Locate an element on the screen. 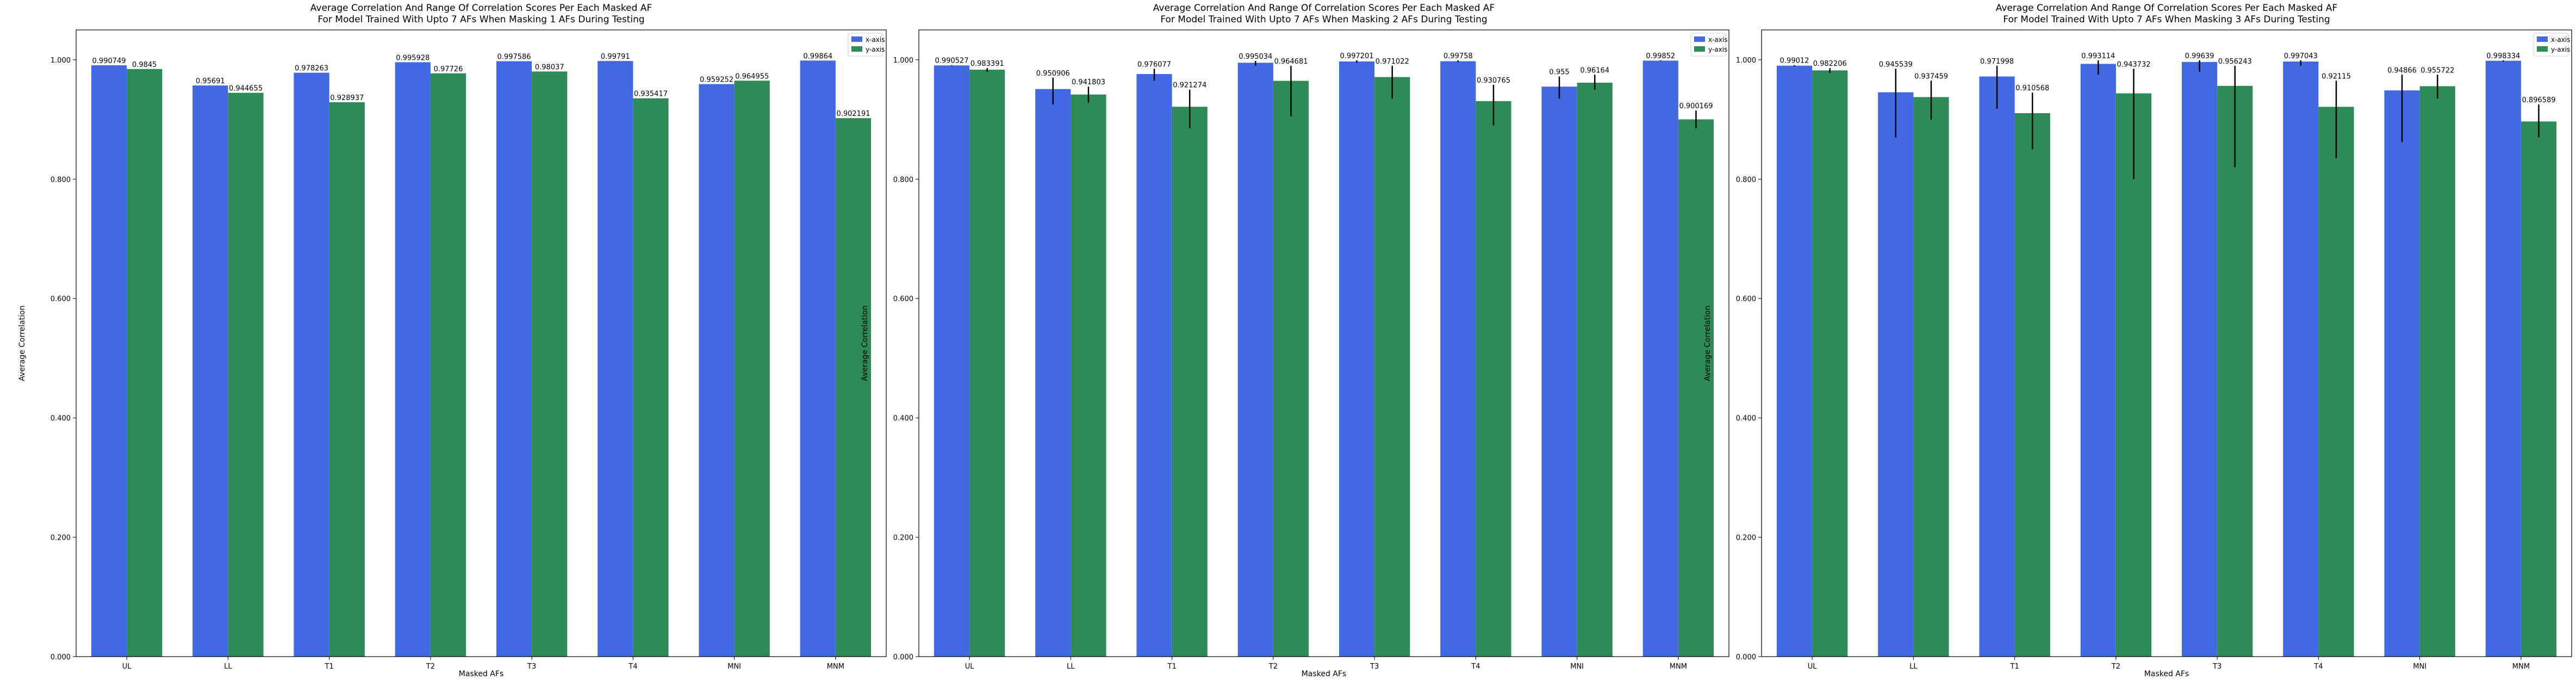  bar-value-label: 0.910568 is located at coordinates (2032, 88).